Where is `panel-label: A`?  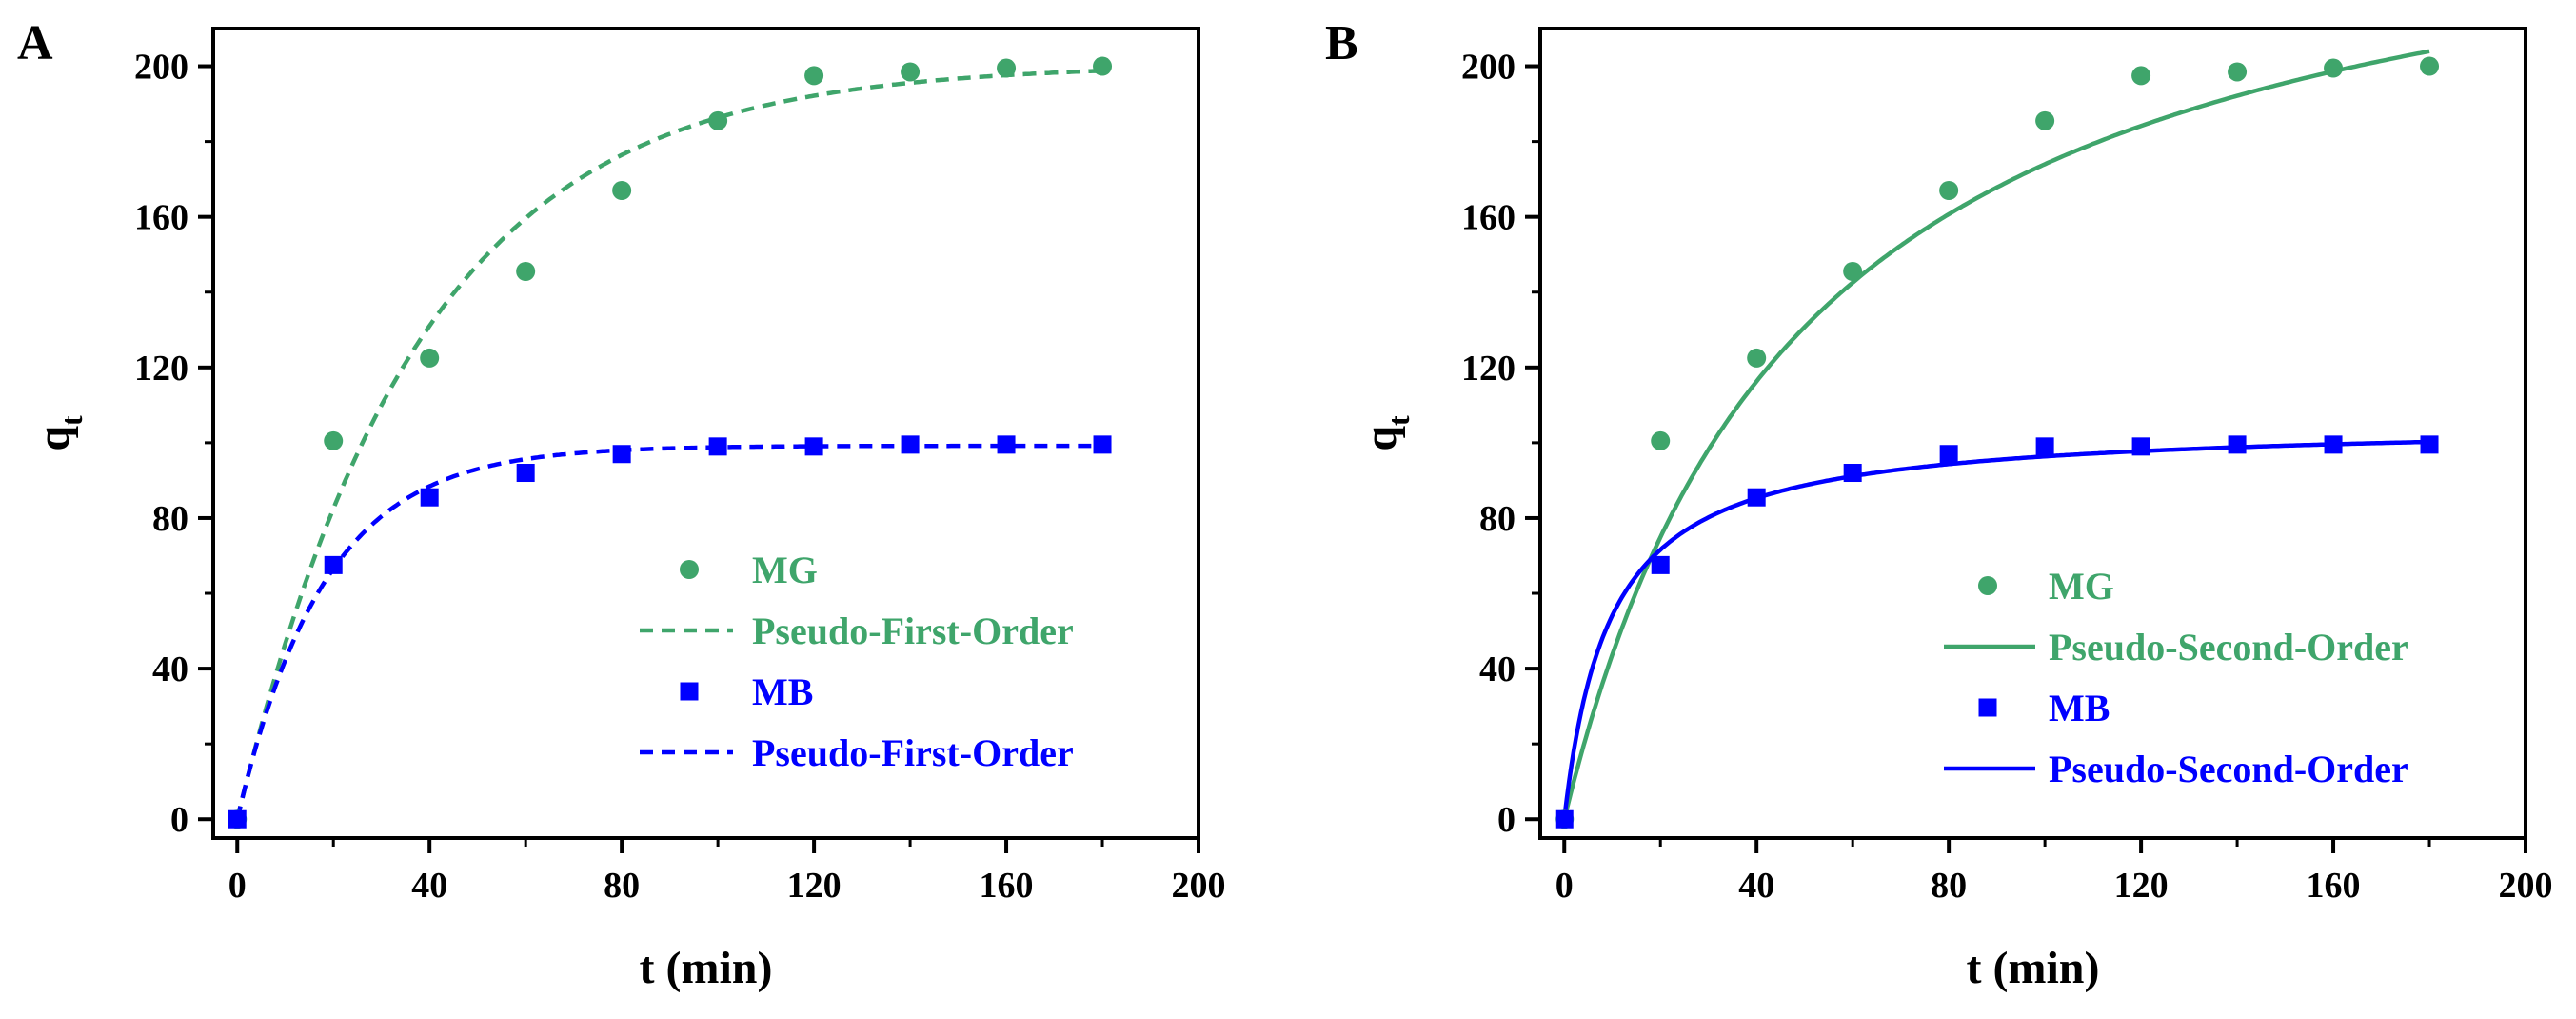 panel-label: A is located at coordinates (35, 43).